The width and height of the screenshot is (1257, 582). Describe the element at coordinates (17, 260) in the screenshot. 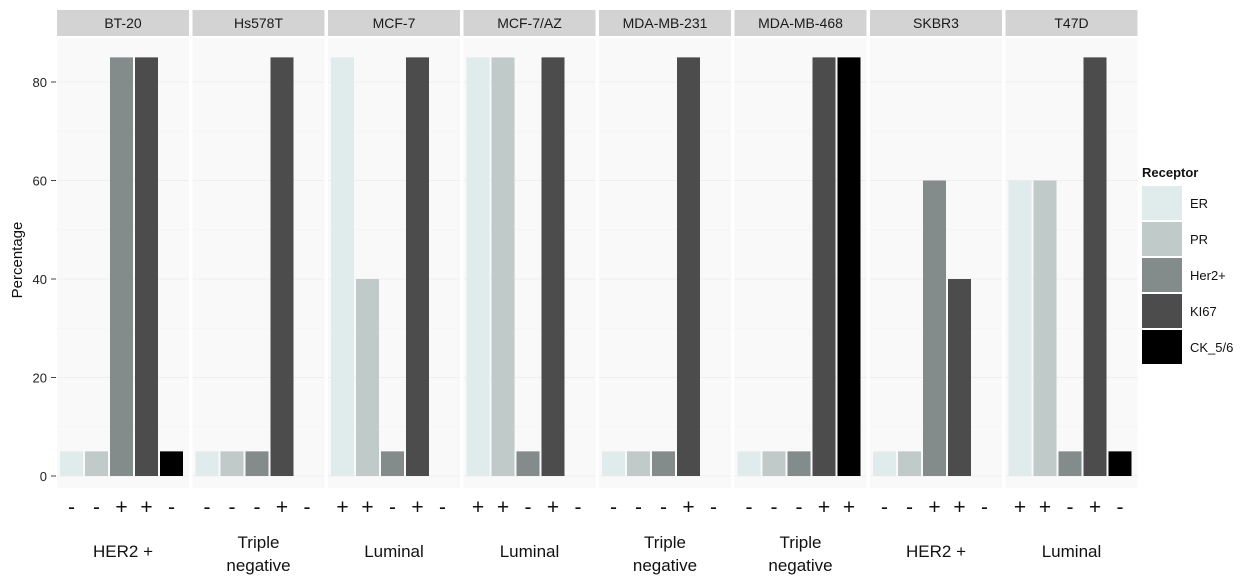

I see `y-axis-title: Percentage` at that location.